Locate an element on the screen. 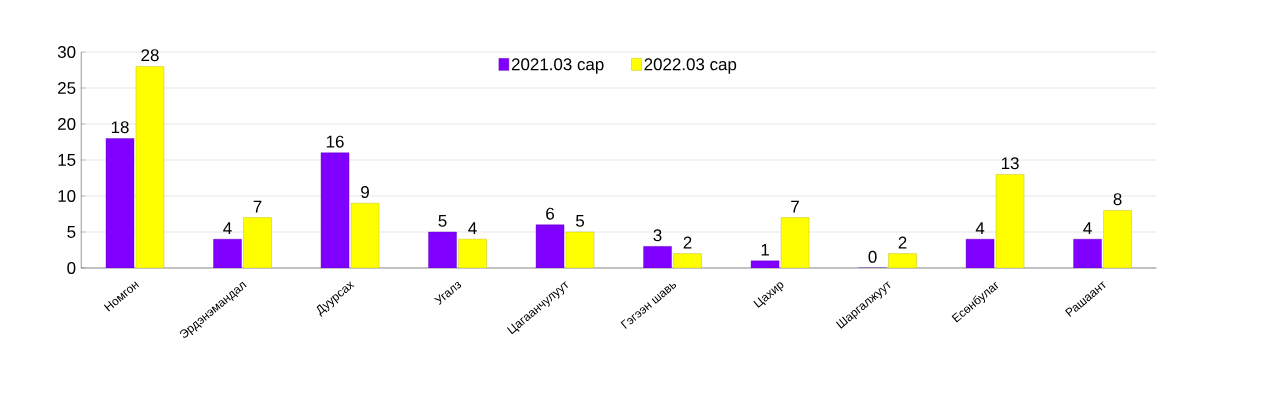 The height and width of the screenshot is (417, 1288). y-tick-label: 30 is located at coordinates (66, 52).